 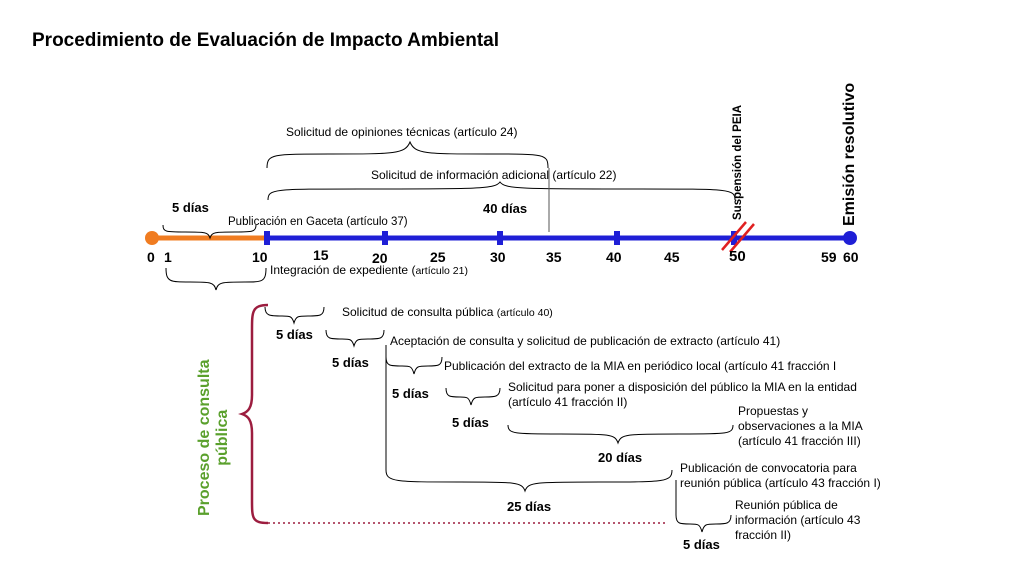 I want to click on brace-5a, so click(x=294, y=315).